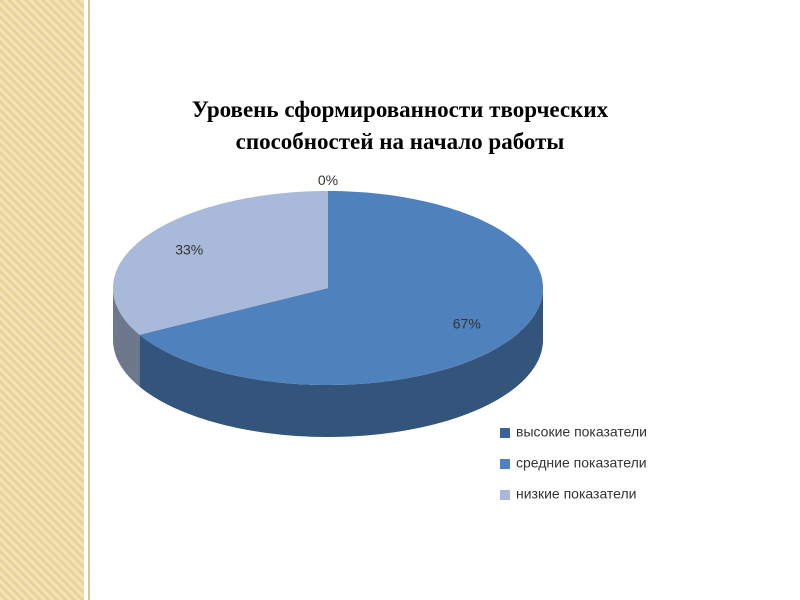 Image resolution: width=800 pixels, height=600 pixels. I want to click on decor-rule, so click(89, 300).